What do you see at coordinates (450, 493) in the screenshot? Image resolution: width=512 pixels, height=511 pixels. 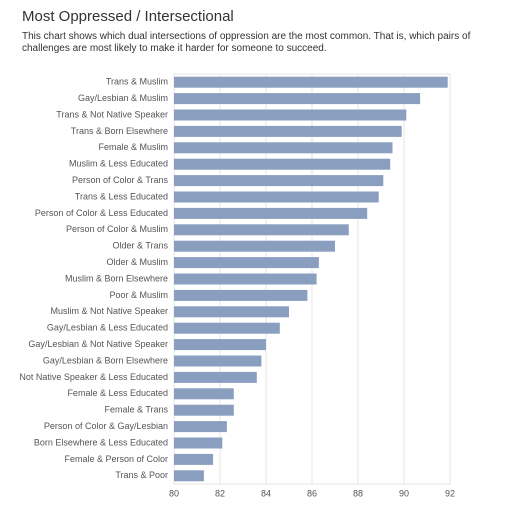 I see `x-tick-label: 92` at bounding box center [450, 493].